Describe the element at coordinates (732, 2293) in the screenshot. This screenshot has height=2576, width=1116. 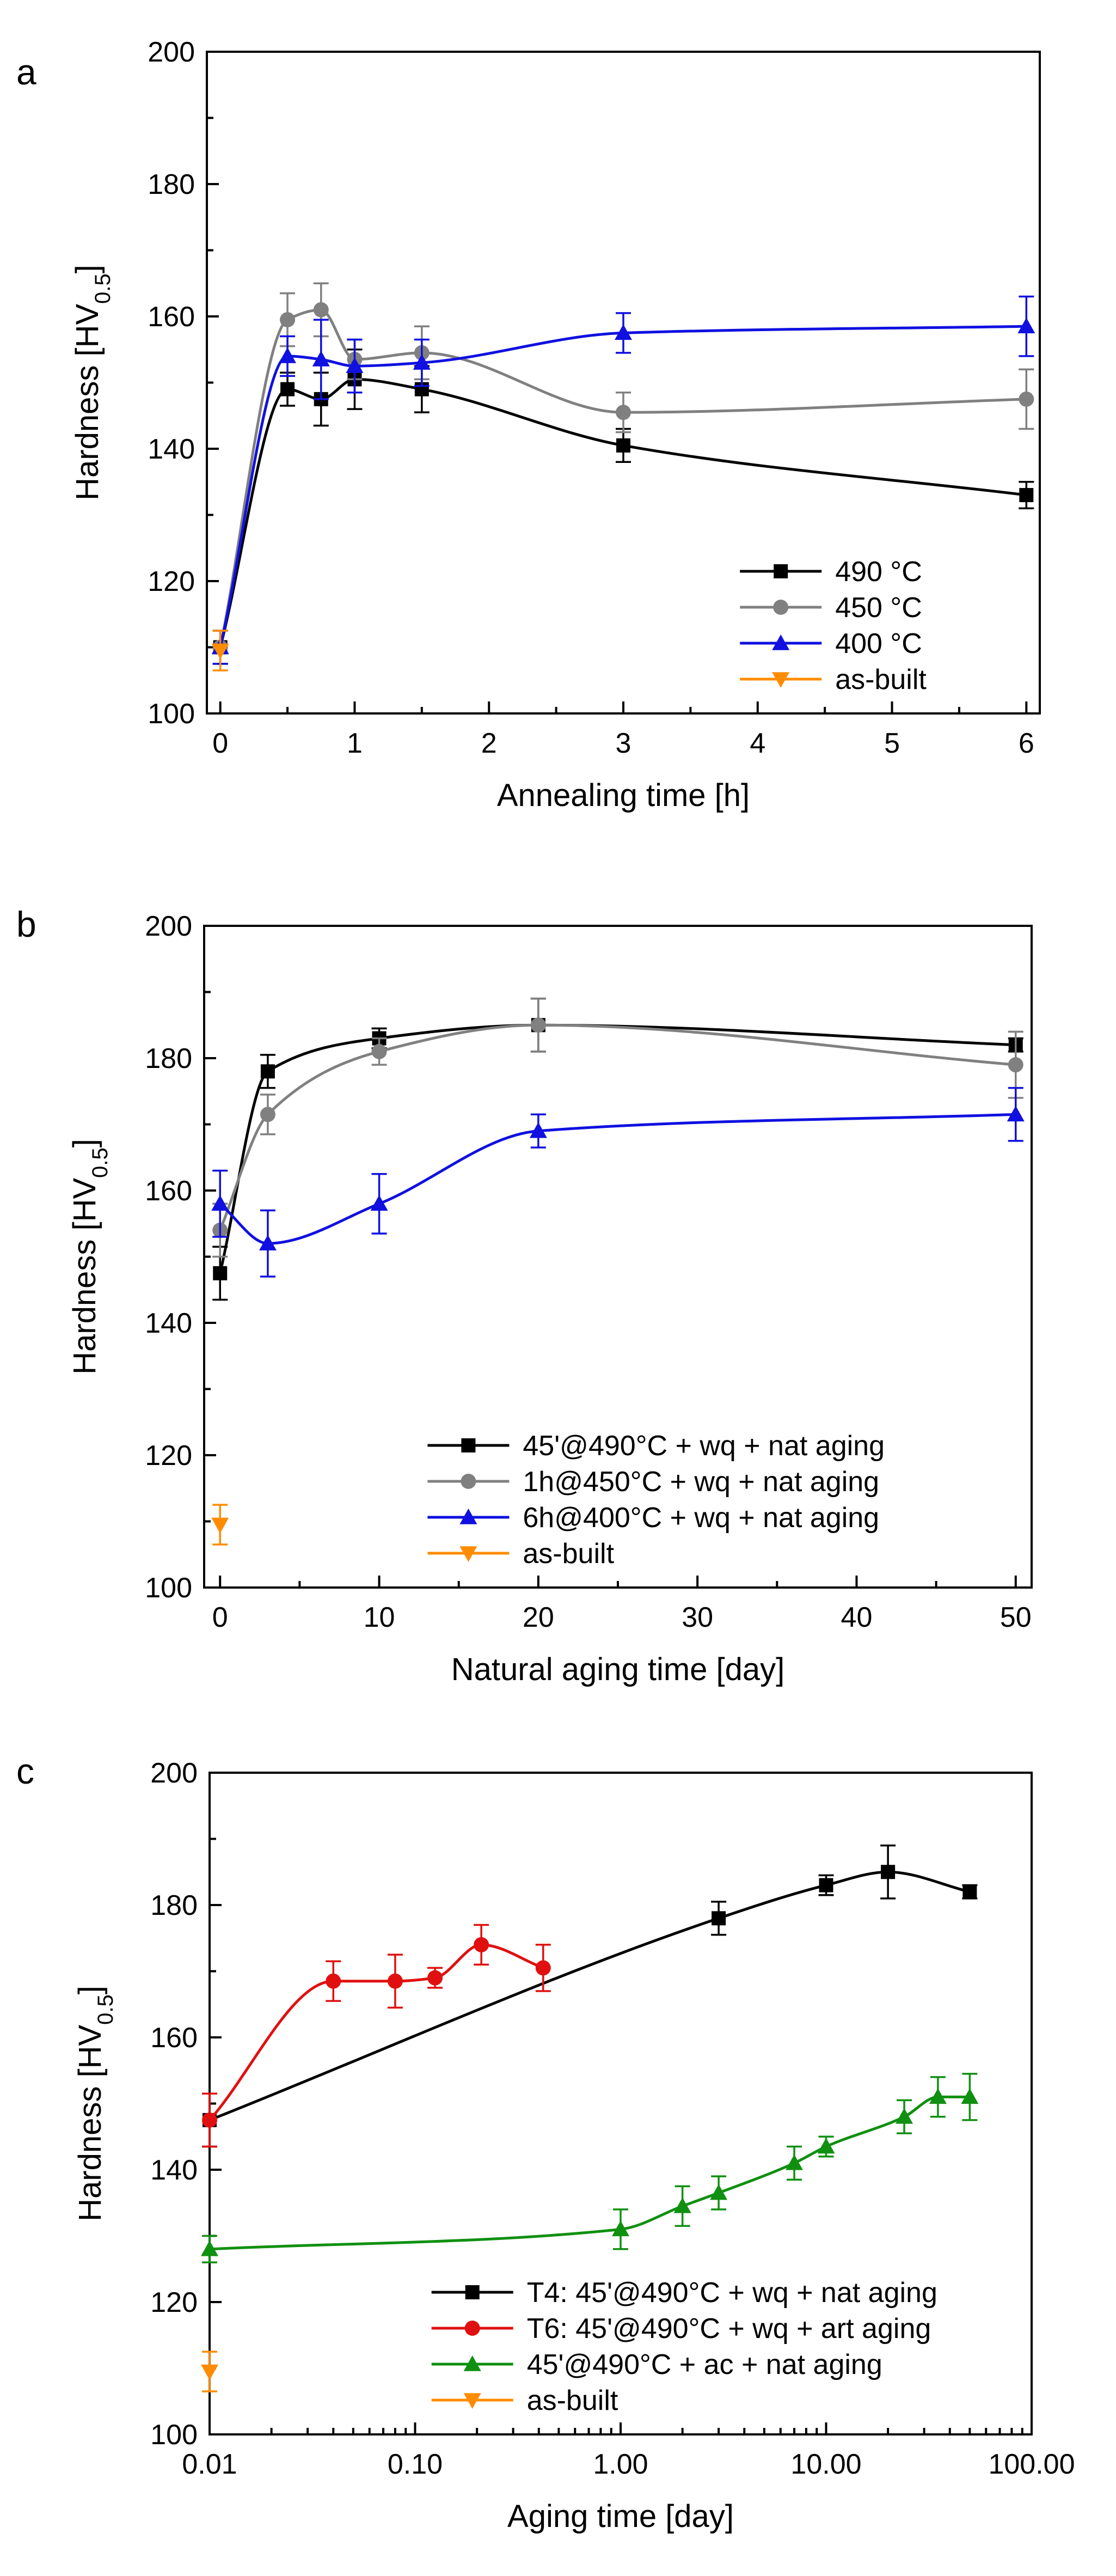
I see `legend-label: T4: 45'@490°C + wq + nat aging` at that location.